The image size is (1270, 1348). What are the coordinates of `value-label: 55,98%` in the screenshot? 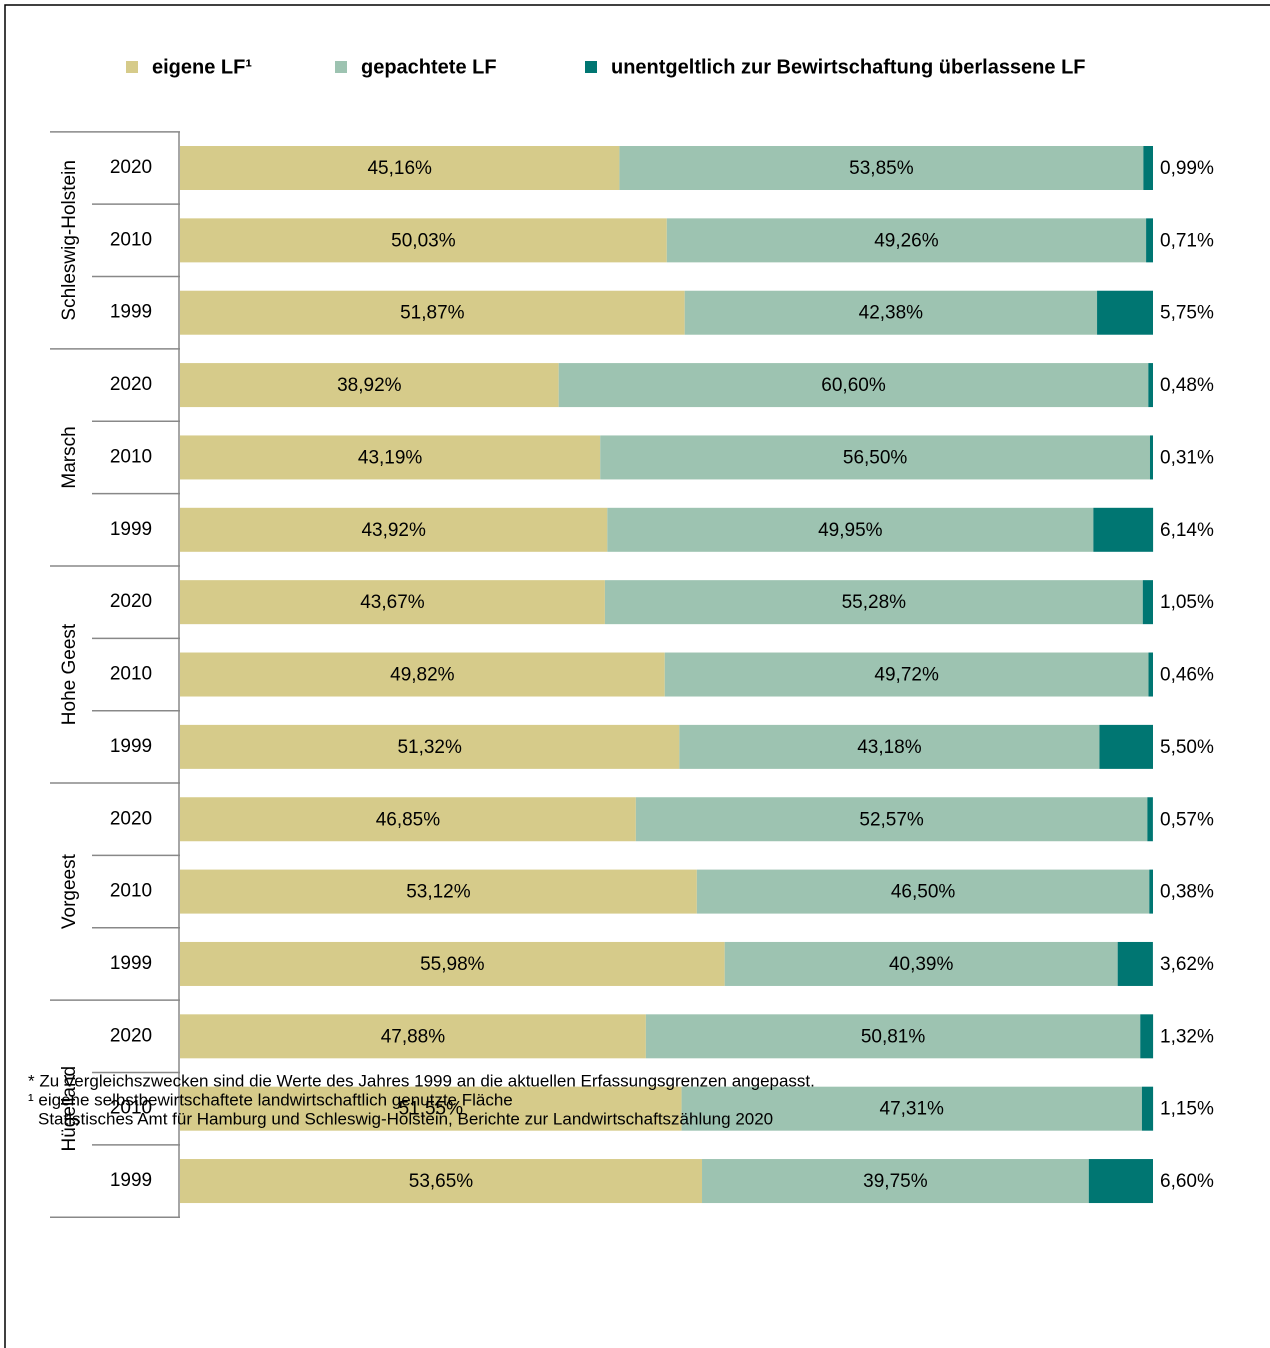 It's located at (452, 964).